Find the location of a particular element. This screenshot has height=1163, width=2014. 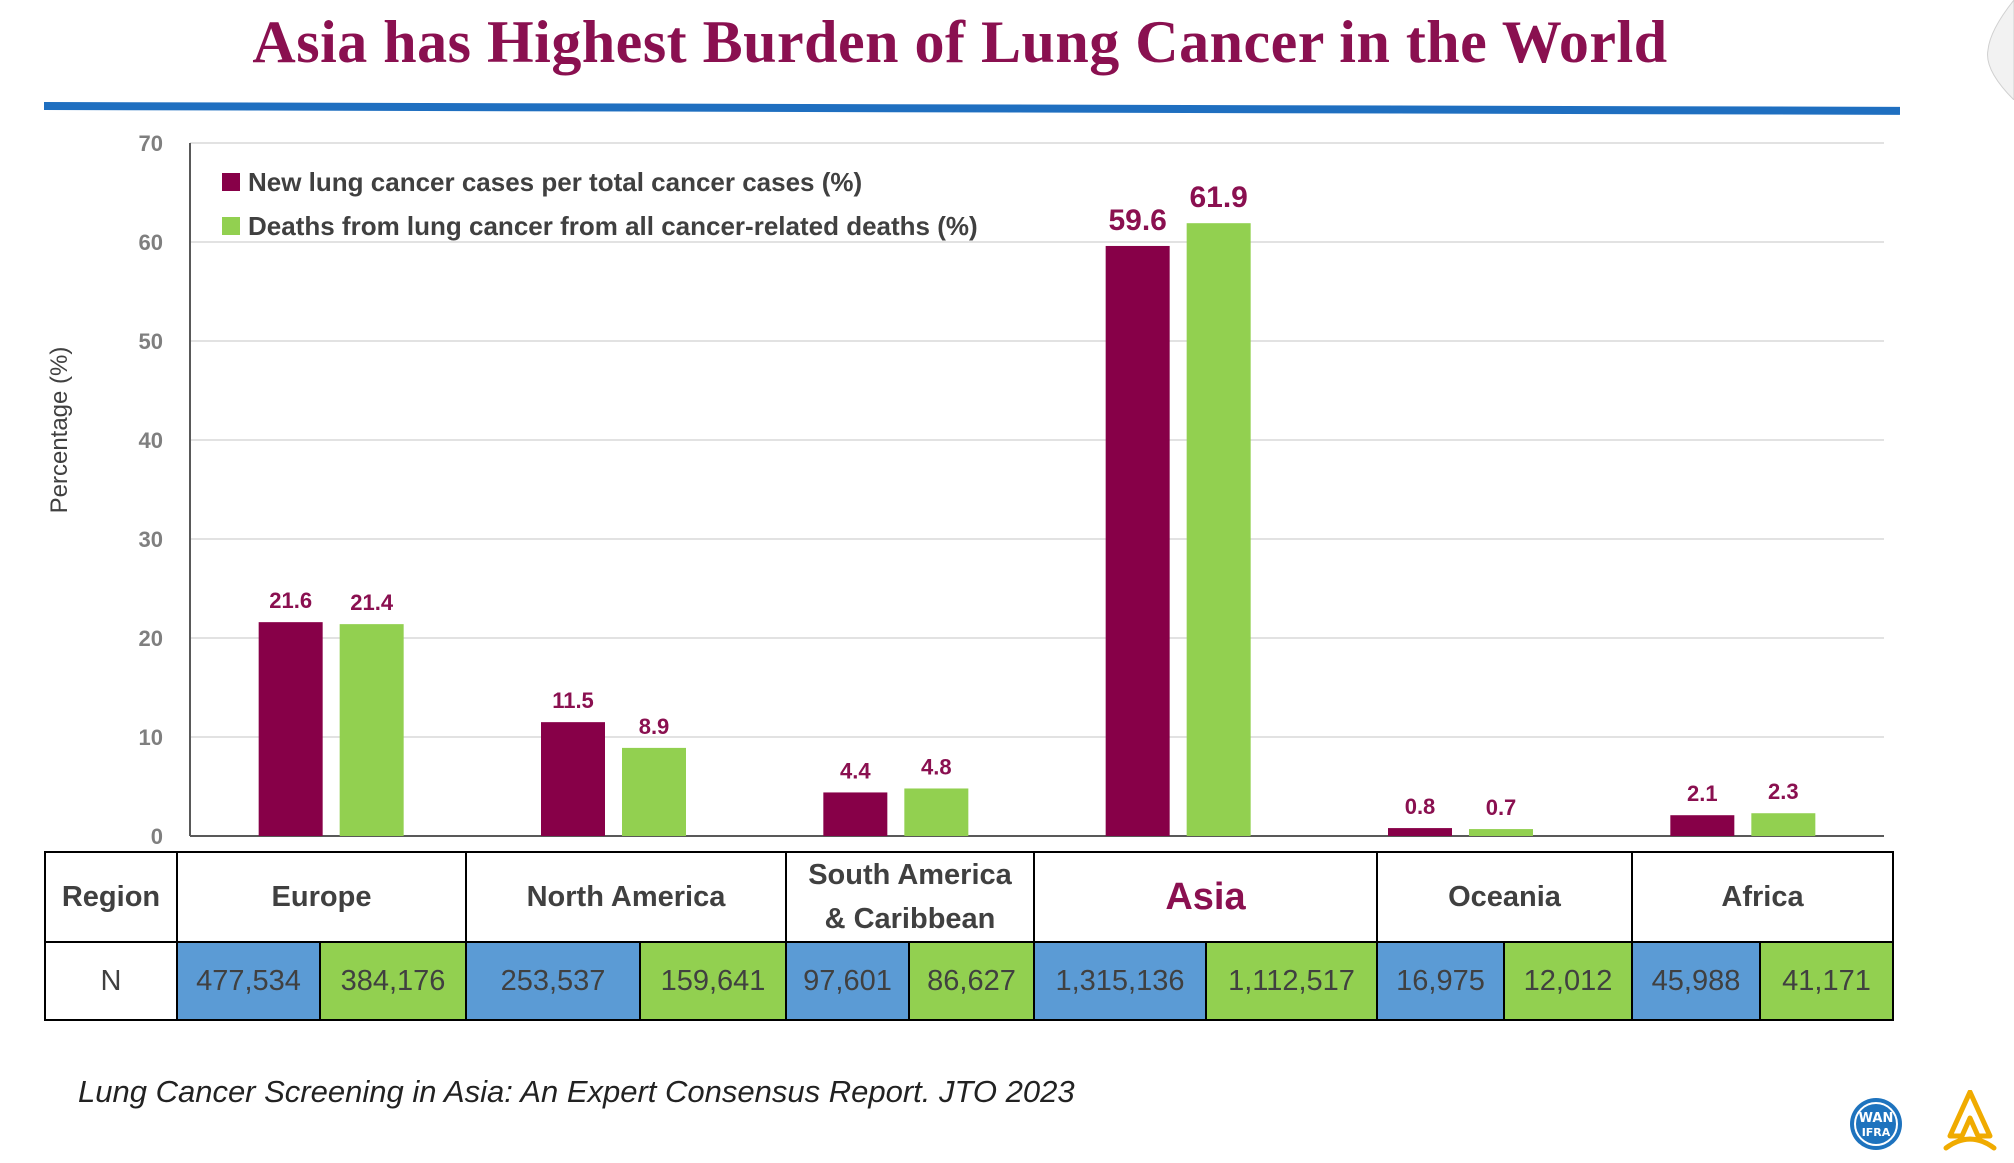

n-header-cell: N is located at coordinates (111, 981).